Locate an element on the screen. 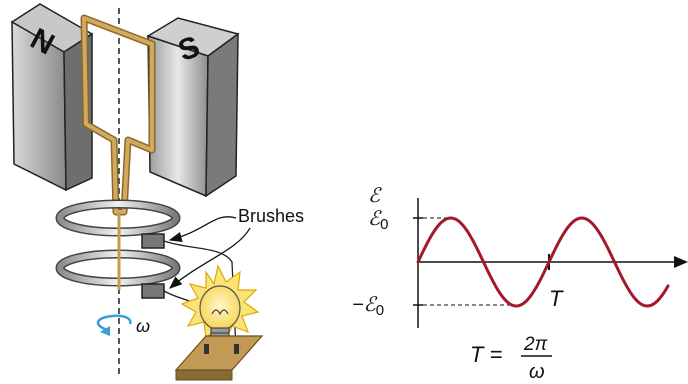  formula-numerator: 2π is located at coordinates (536, 344).